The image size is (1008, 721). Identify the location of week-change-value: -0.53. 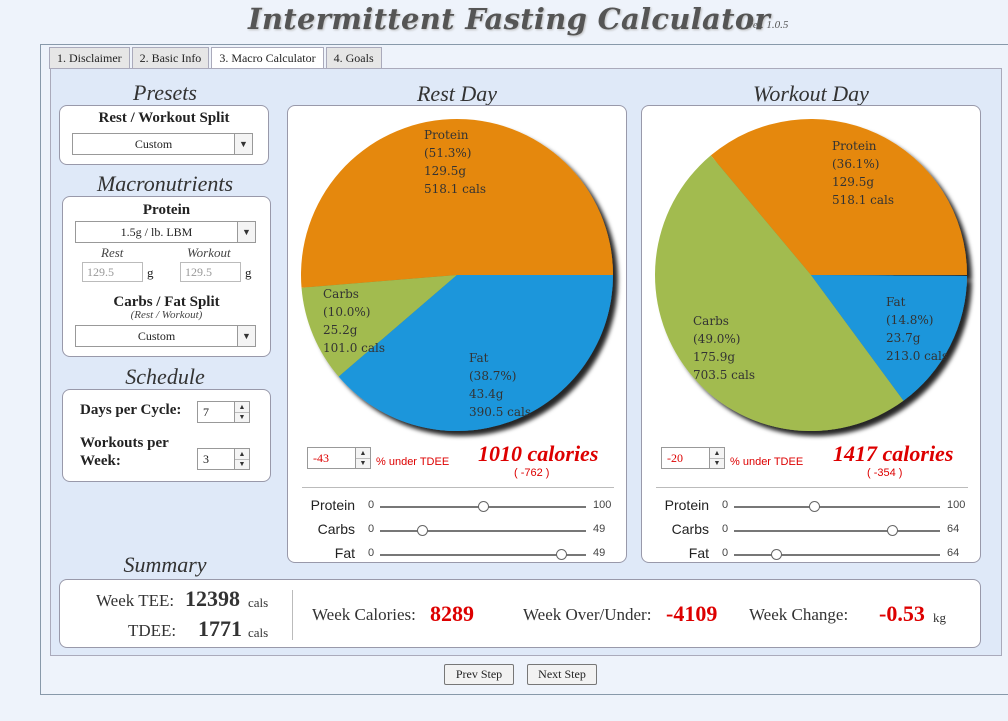
(902, 613).